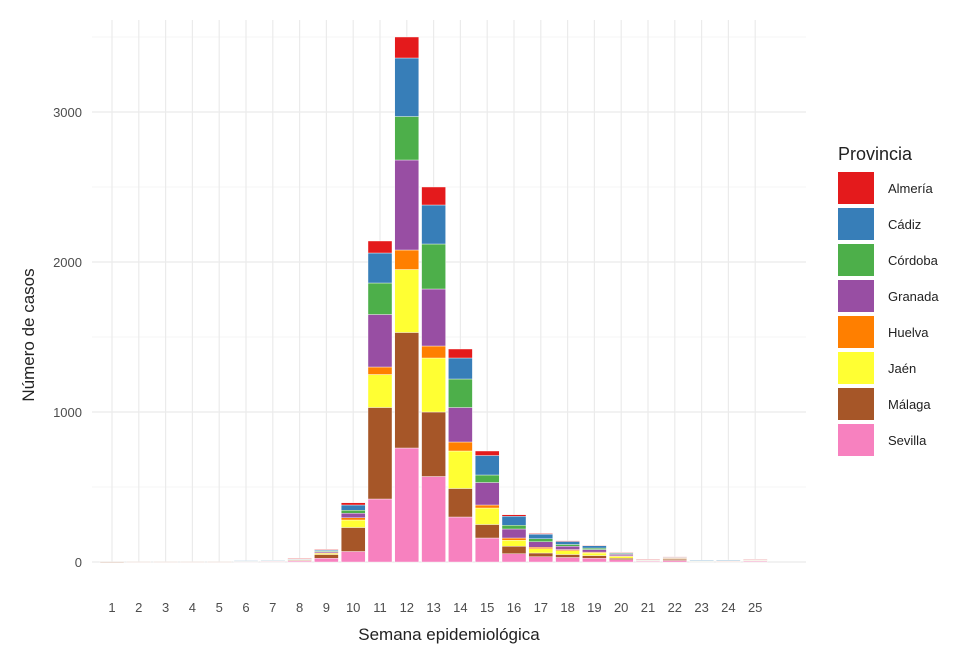 The width and height of the screenshot is (963, 646). I want to click on y-tick-labels: 0 1000 2000 3000, so click(67, 337).